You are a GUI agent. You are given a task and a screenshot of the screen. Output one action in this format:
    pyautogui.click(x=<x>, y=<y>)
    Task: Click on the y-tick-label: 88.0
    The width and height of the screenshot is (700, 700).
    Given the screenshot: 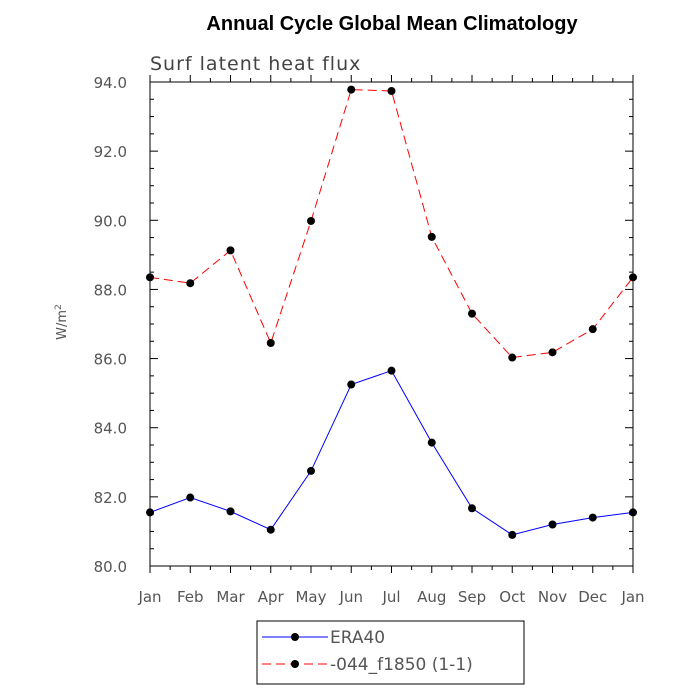 What is the action you would take?
    pyautogui.click(x=110, y=290)
    